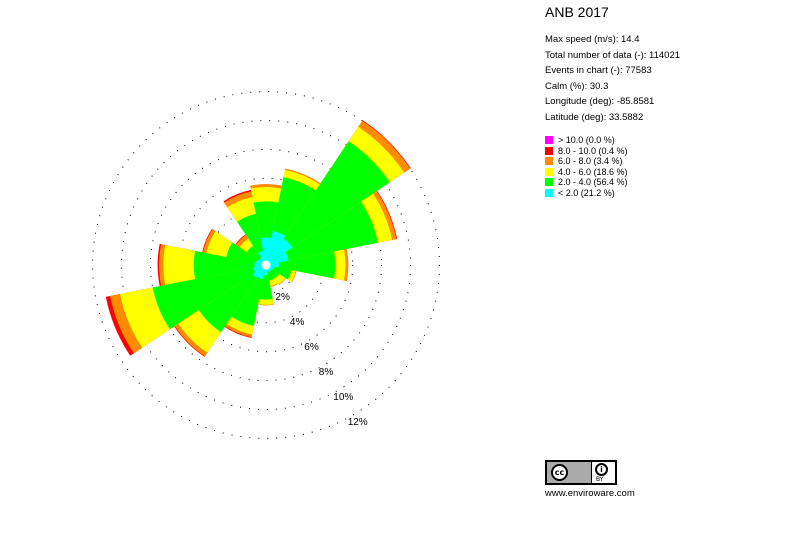  Describe the element at coordinates (586, 192) in the screenshot. I see `legend-label: < 2.0 (21.2 %)` at that location.